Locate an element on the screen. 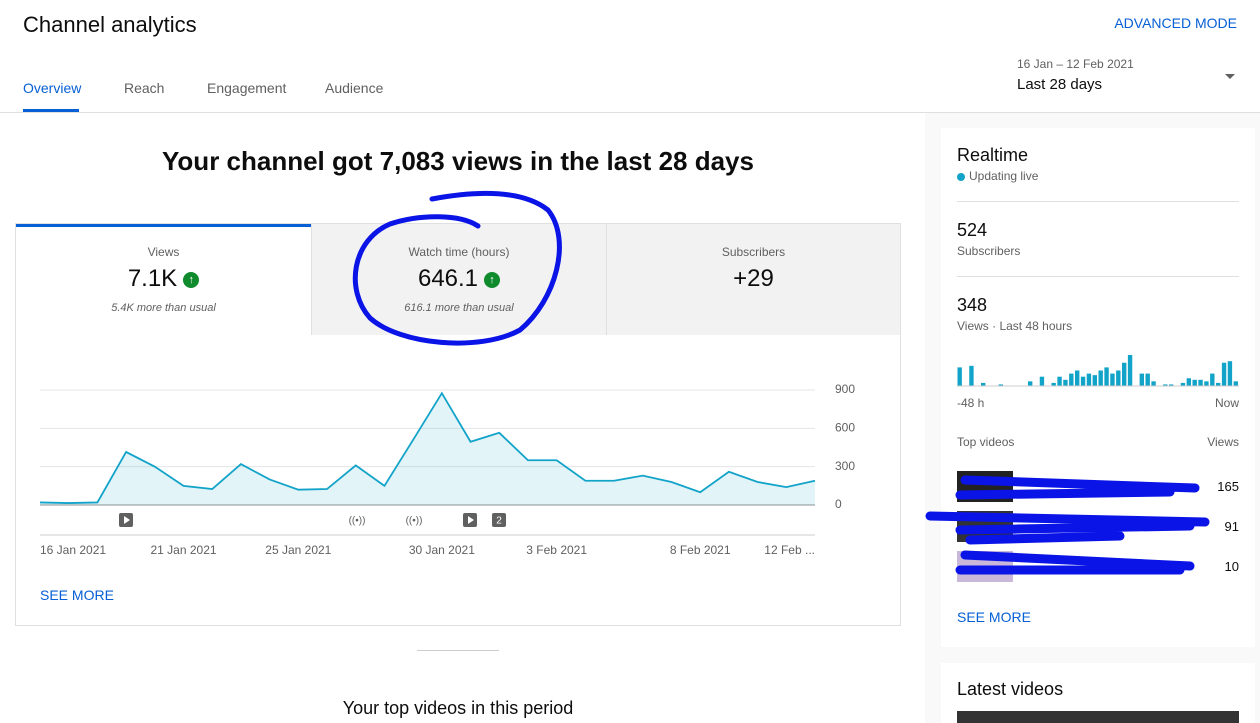  count-label: 2 is located at coordinates (499, 521).